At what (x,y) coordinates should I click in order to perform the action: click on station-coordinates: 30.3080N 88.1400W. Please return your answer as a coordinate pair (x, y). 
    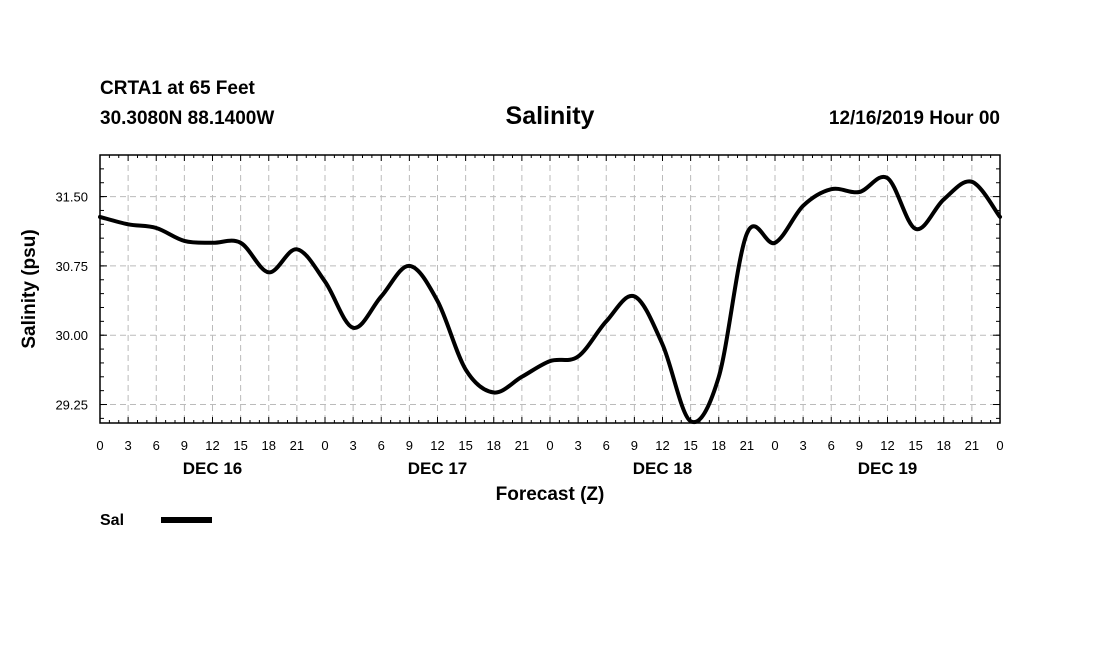
    Looking at the image, I should click on (187, 118).